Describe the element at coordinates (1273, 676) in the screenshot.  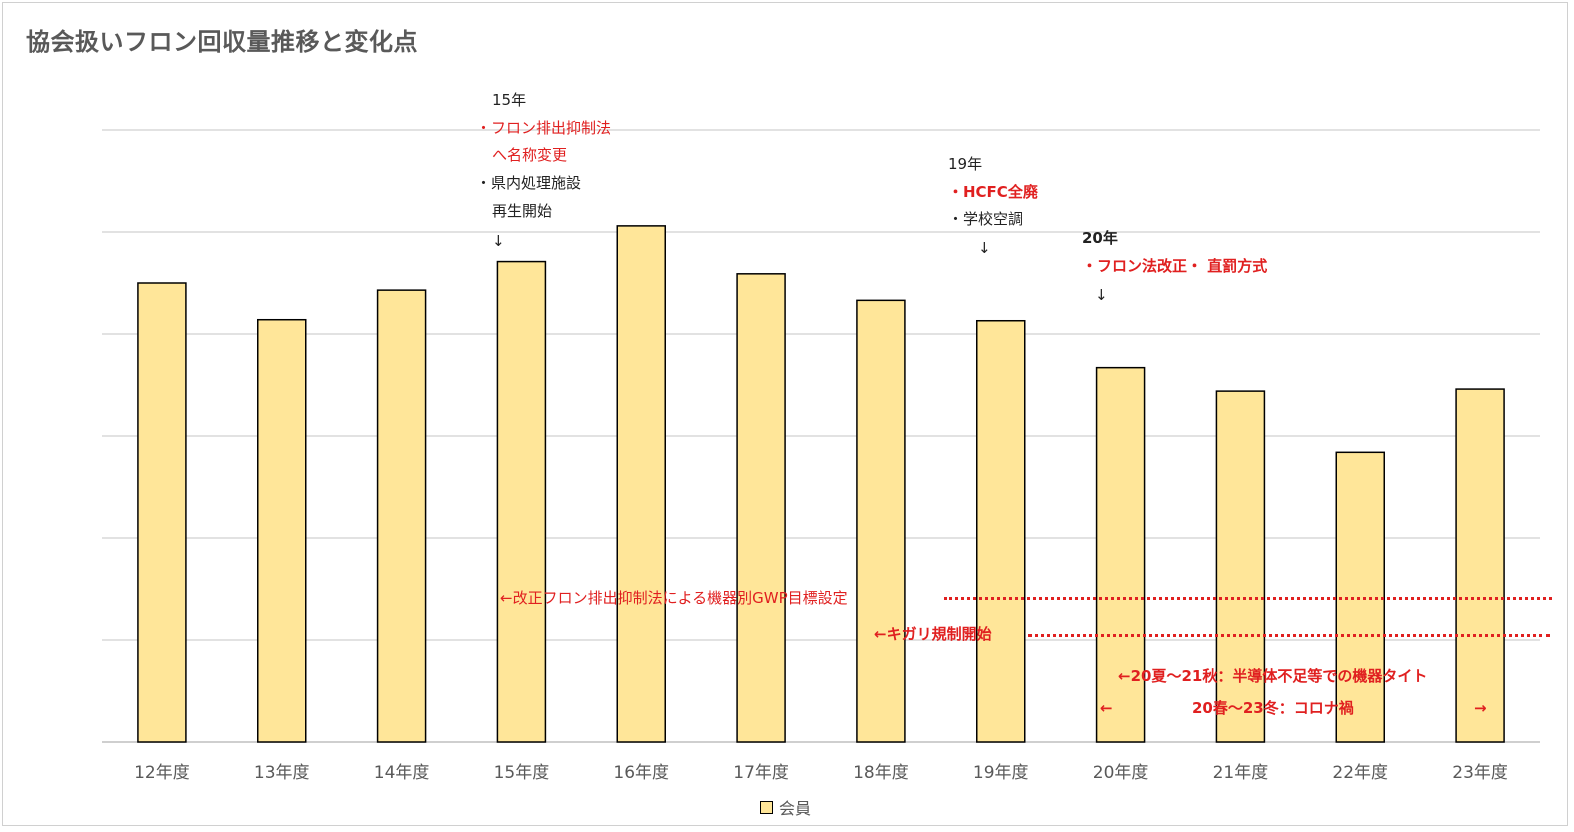
I see `annotation-semiconductor: ←20夏～21秋：半導体不足等での機器タイト` at that location.